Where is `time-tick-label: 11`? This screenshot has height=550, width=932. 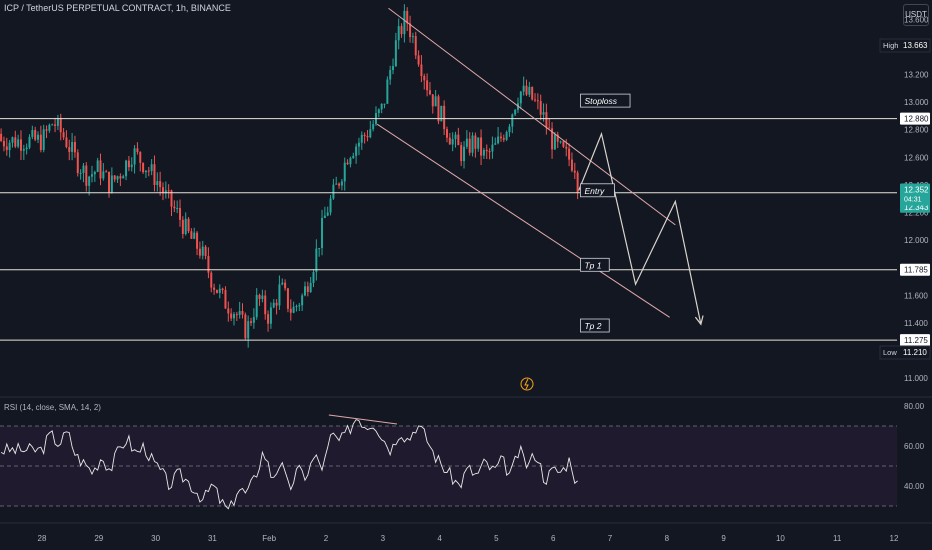
time-tick-label: 11 is located at coordinates (837, 538).